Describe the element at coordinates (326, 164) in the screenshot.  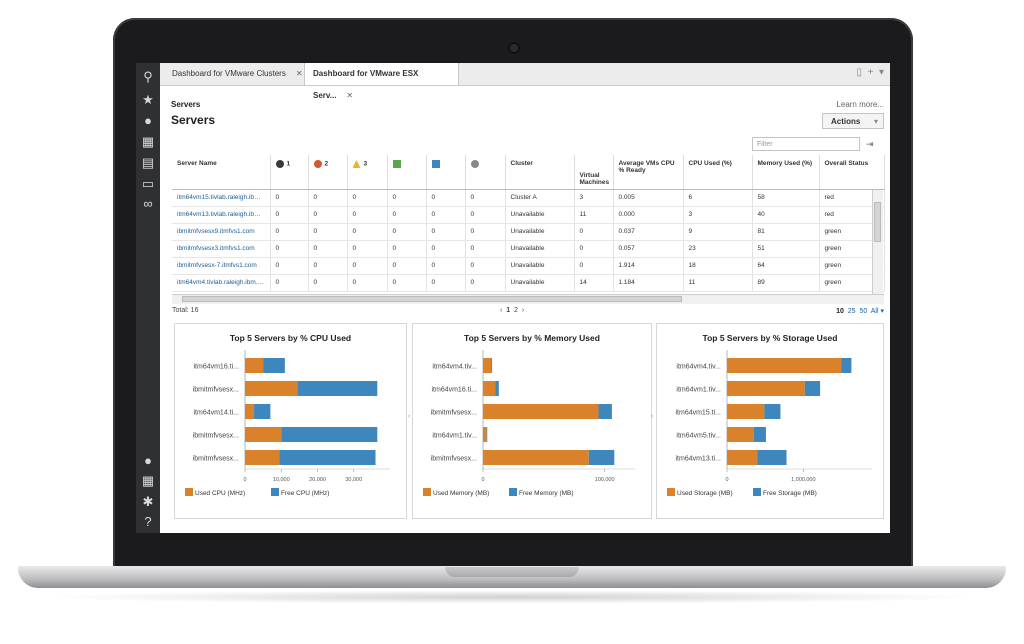
I see `col-major-label: 2` at that location.